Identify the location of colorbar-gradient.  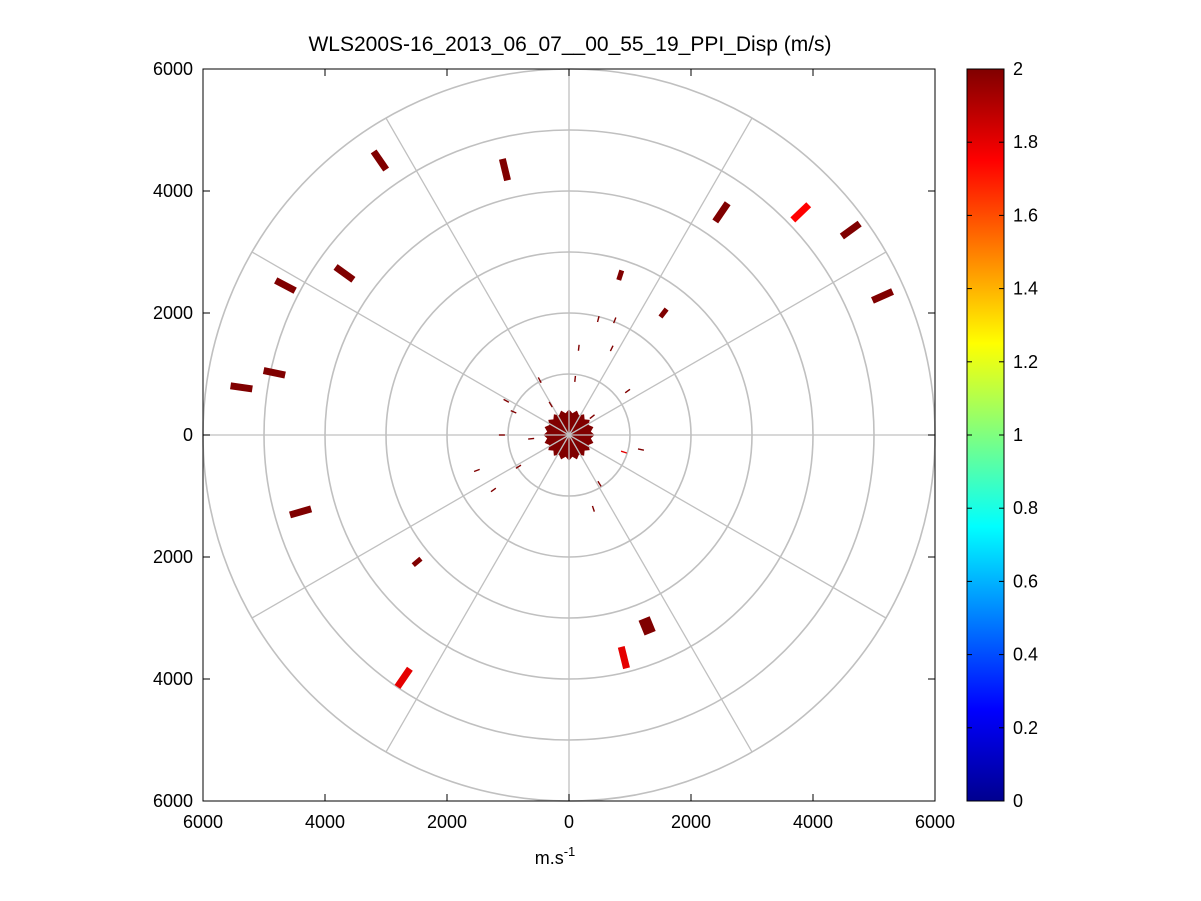
(985, 435).